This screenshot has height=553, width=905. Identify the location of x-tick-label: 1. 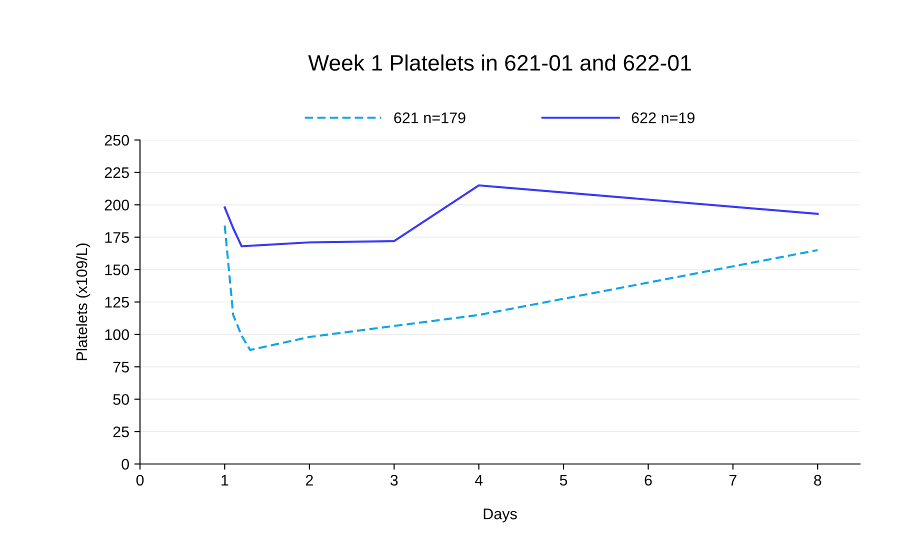
(225, 480).